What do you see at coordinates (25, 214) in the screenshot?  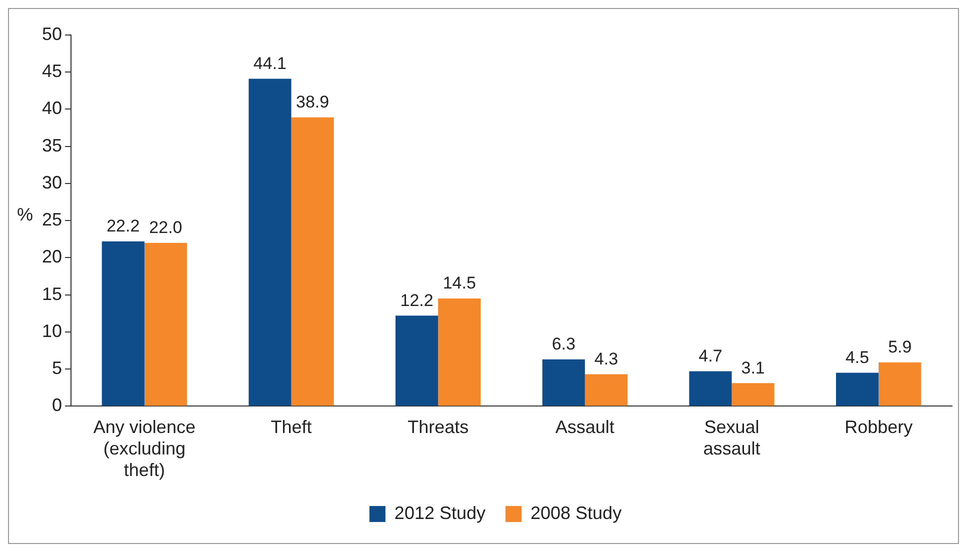 I see `y-axis-title: %` at bounding box center [25, 214].